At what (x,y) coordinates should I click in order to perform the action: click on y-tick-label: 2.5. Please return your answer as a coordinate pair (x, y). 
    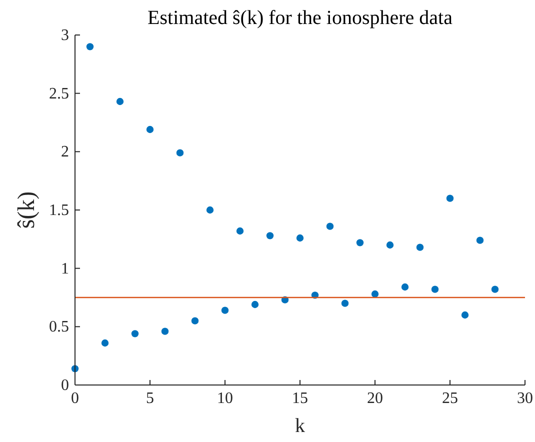
    Looking at the image, I should click on (59, 93).